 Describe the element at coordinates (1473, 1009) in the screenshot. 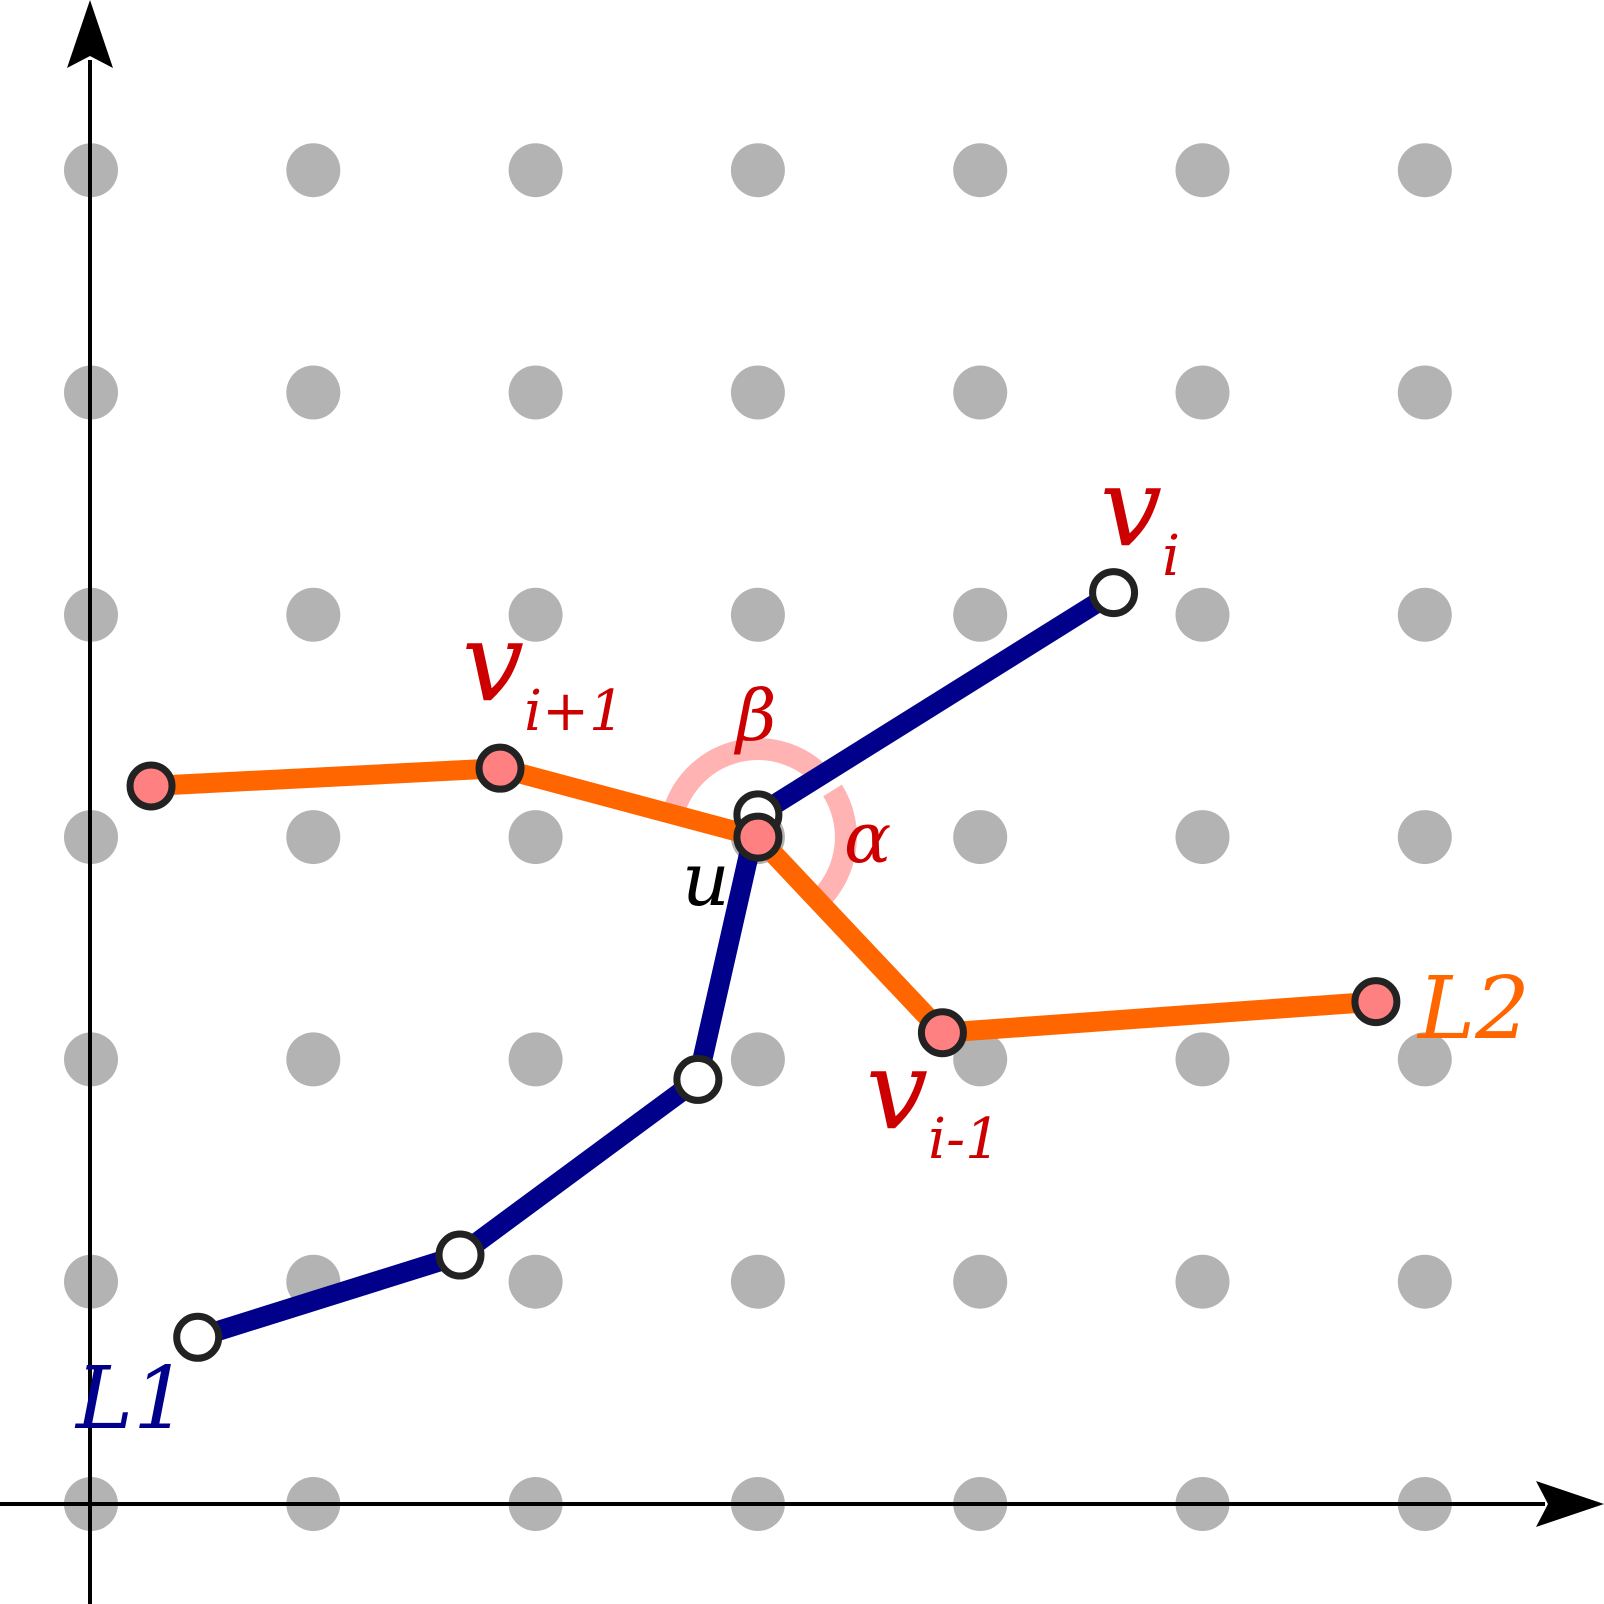

I see `label-L2: L2` at that location.